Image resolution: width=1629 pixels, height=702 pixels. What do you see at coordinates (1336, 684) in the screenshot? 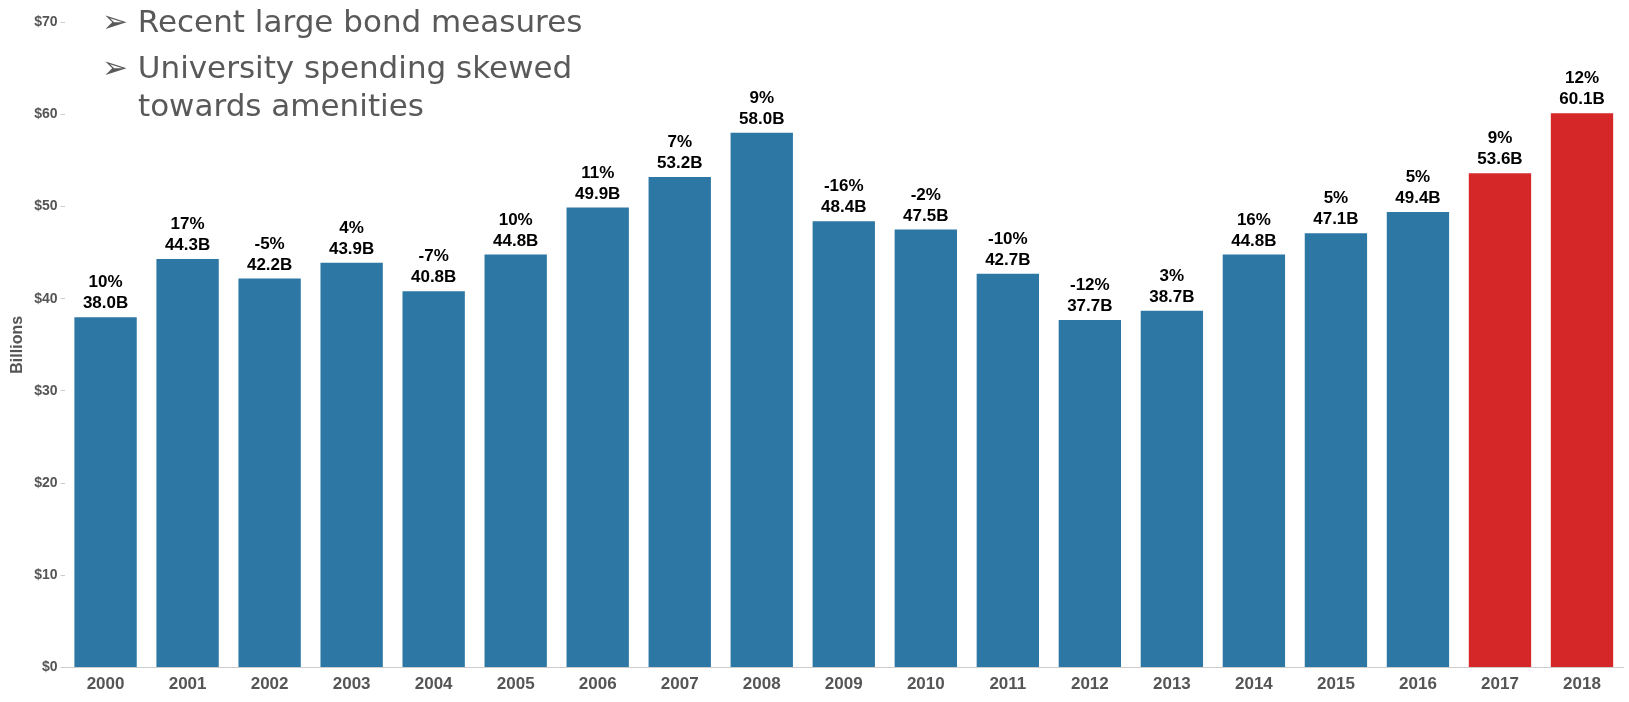
I see `x-tick-label: 2015` at bounding box center [1336, 684].